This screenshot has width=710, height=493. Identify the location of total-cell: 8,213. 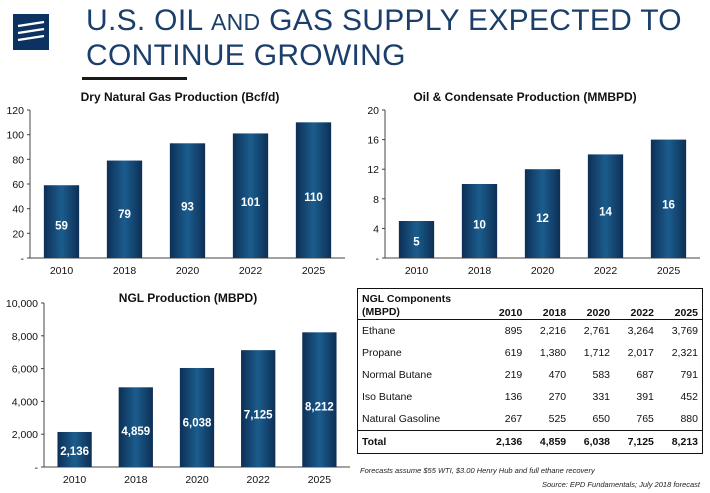
(680, 442).